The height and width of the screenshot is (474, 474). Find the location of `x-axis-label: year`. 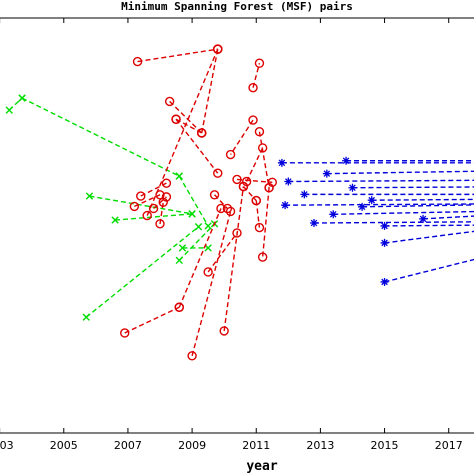

x-axis-label: year is located at coordinates (261, 466).